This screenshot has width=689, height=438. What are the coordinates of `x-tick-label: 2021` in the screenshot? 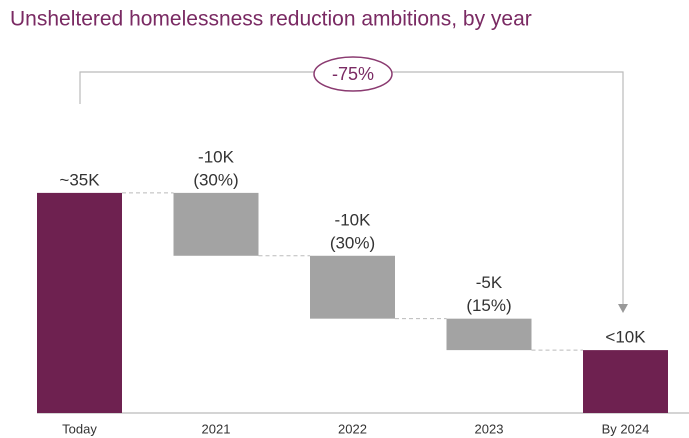 It's located at (216, 428).